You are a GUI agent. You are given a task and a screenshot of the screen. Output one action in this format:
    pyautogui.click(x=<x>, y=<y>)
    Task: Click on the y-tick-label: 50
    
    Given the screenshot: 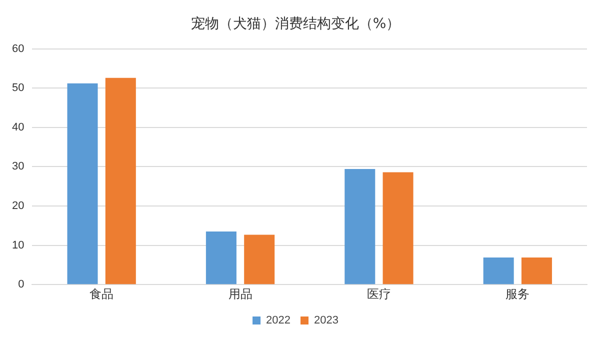 What is the action you would take?
    pyautogui.click(x=18, y=88)
    